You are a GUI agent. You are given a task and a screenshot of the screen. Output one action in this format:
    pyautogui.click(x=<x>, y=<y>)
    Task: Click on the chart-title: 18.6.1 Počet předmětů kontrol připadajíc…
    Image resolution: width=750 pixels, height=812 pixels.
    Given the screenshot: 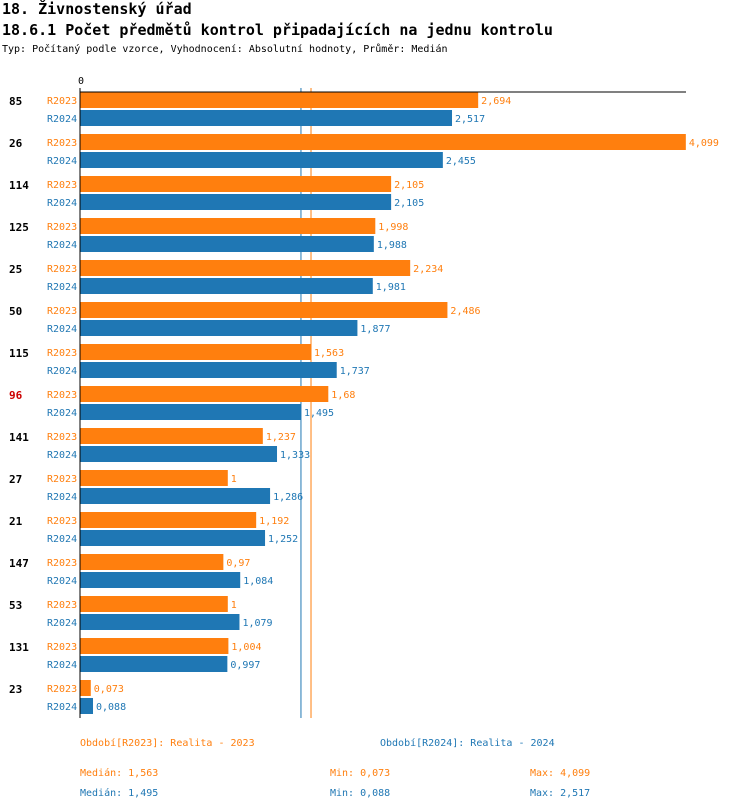 What is the action you would take?
    pyautogui.click(x=277, y=30)
    